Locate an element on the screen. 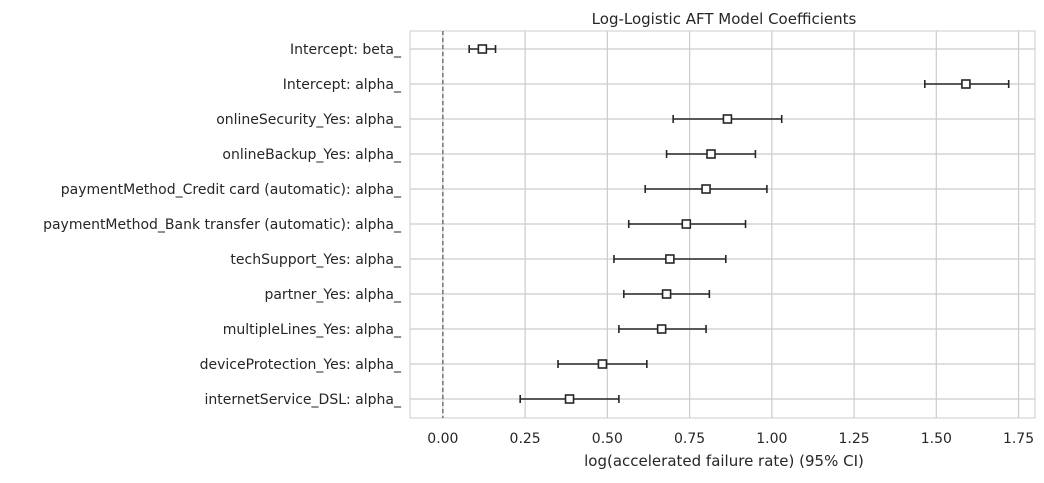 Image resolution: width=1044 pixels, height=483 pixels. x-tick-label: 1.25 is located at coordinates (853, 439).